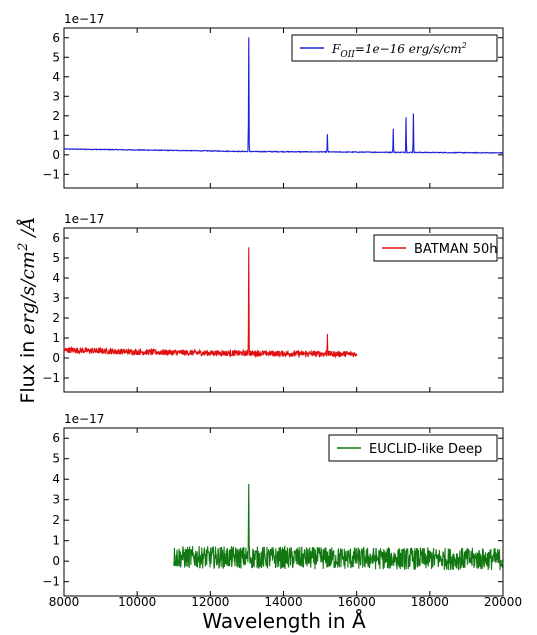  What do you see at coordinates (430, 602) in the screenshot?
I see `x-tick-label: 18000` at bounding box center [430, 602].